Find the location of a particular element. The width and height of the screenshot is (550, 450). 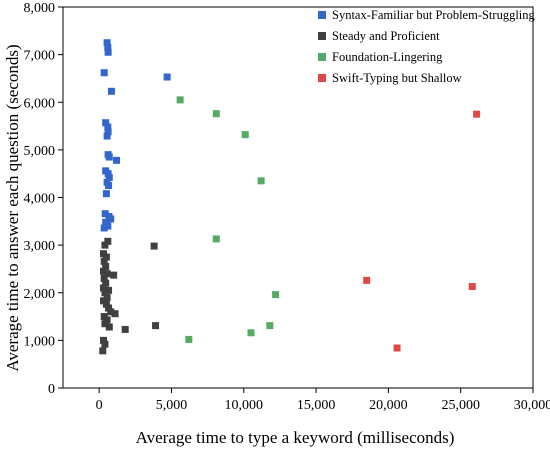

y-tick-label: 8,000 is located at coordinates (40, 8).